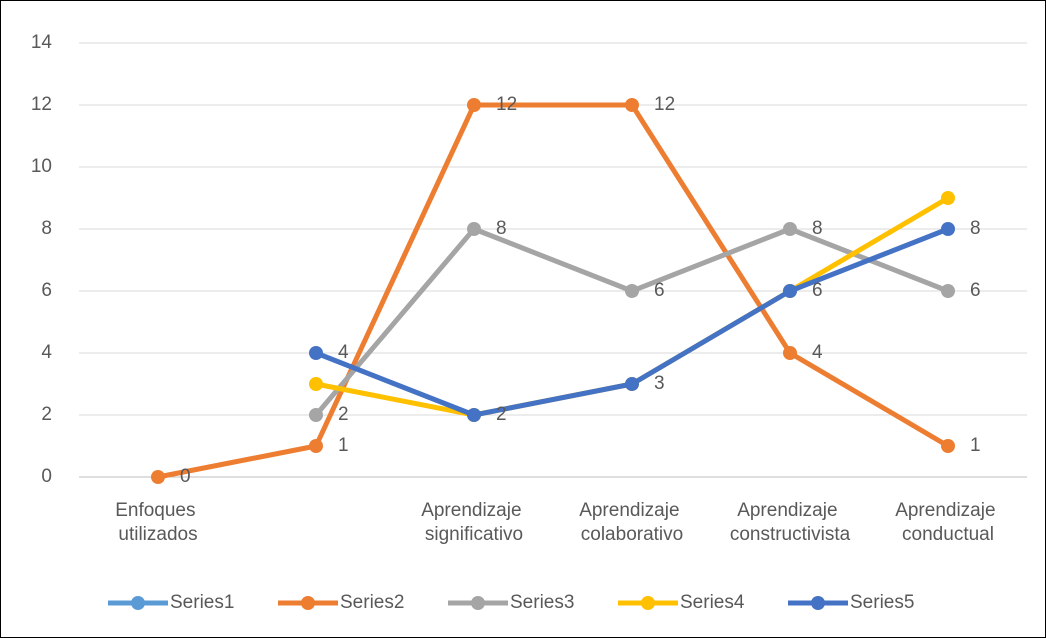 The height and width of the screenshot is (638, 1046). Describe the element at coordinates (41, 166) in the screenshot. I see `y-tick-label: 10` at that location.